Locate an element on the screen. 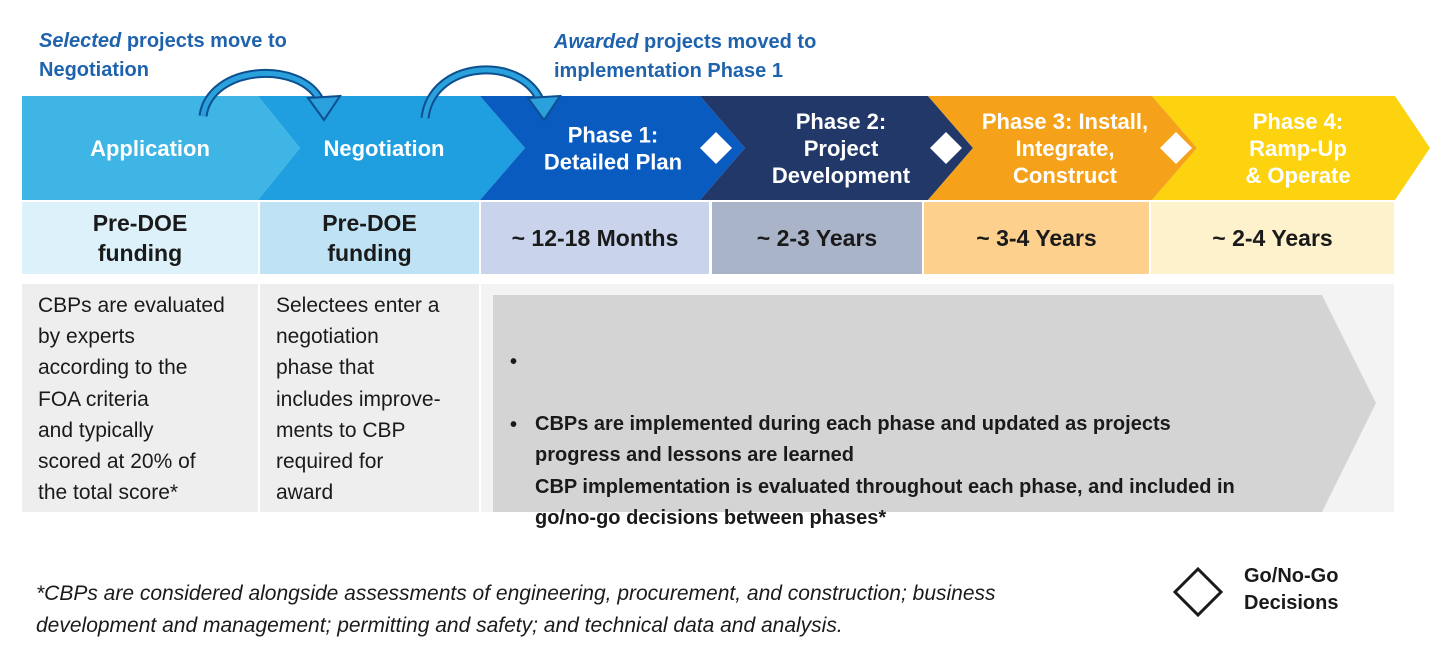 This screenshot has width=1456, height=663. chevron-application is located at coordinates (161, 148).